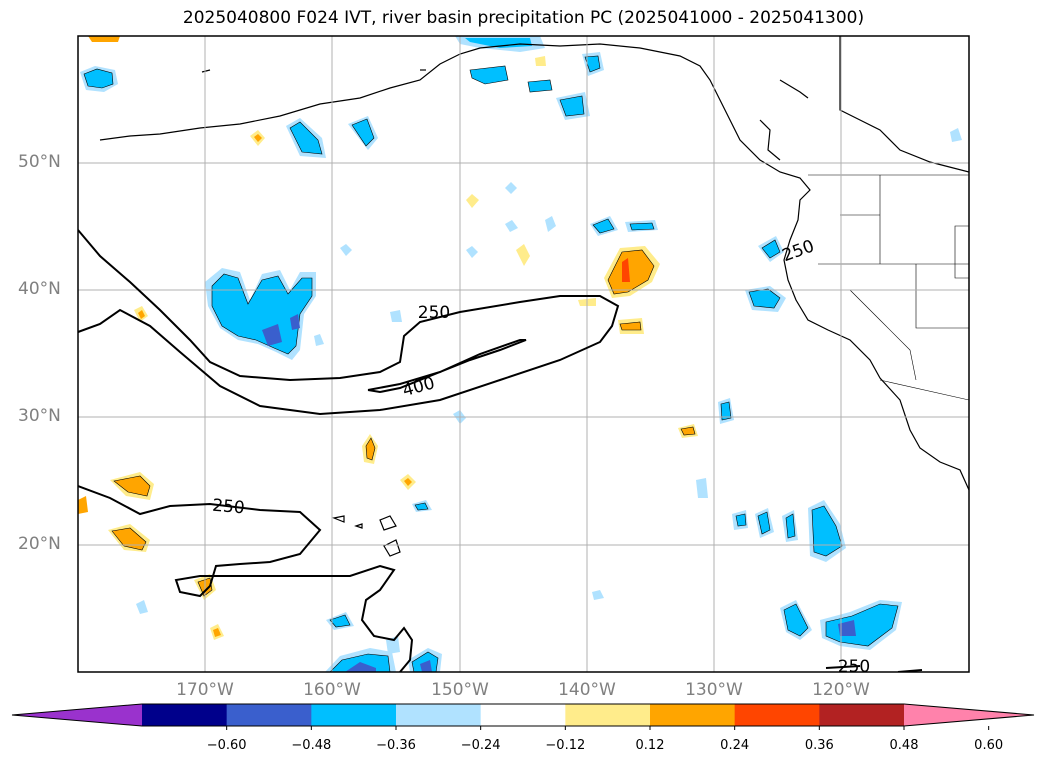 This screenshot has height=765, width=1047. What do you see at coordinates (311, 745) in the screenshot?
I see `colorbar-tick-label: −0.48` at bounding box center [311, 745].